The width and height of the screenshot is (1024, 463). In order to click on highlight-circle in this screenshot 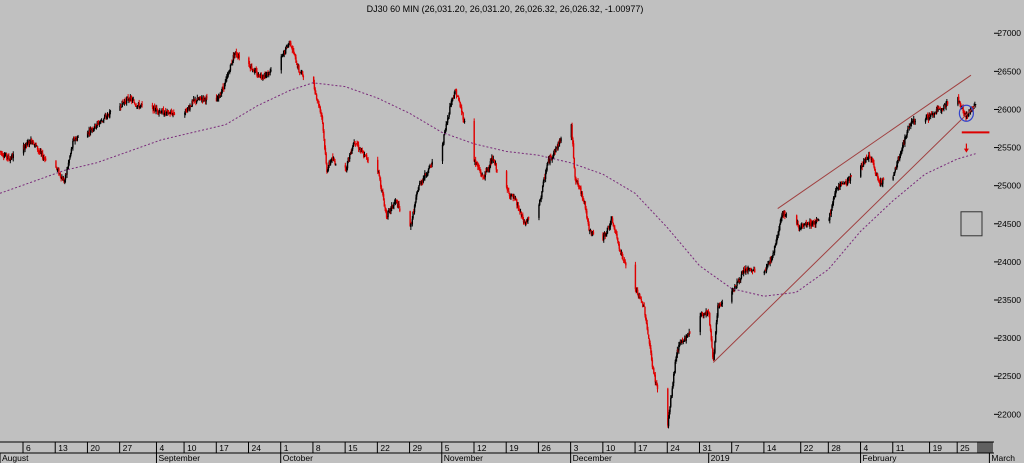, I will do `click(966, 113)`.